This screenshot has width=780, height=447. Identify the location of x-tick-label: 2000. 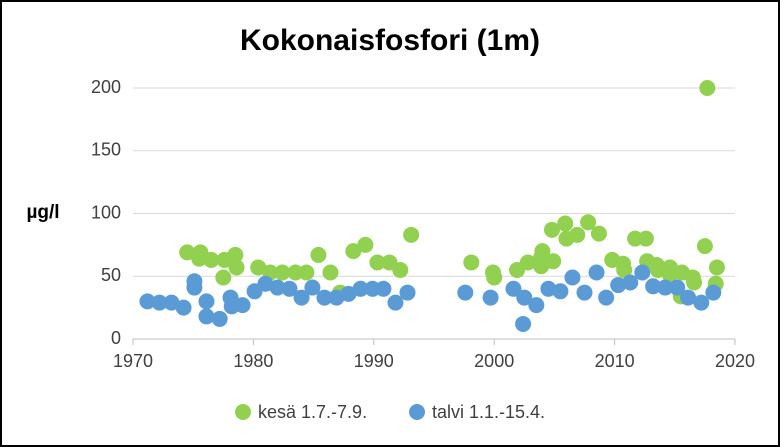
(494, 361).